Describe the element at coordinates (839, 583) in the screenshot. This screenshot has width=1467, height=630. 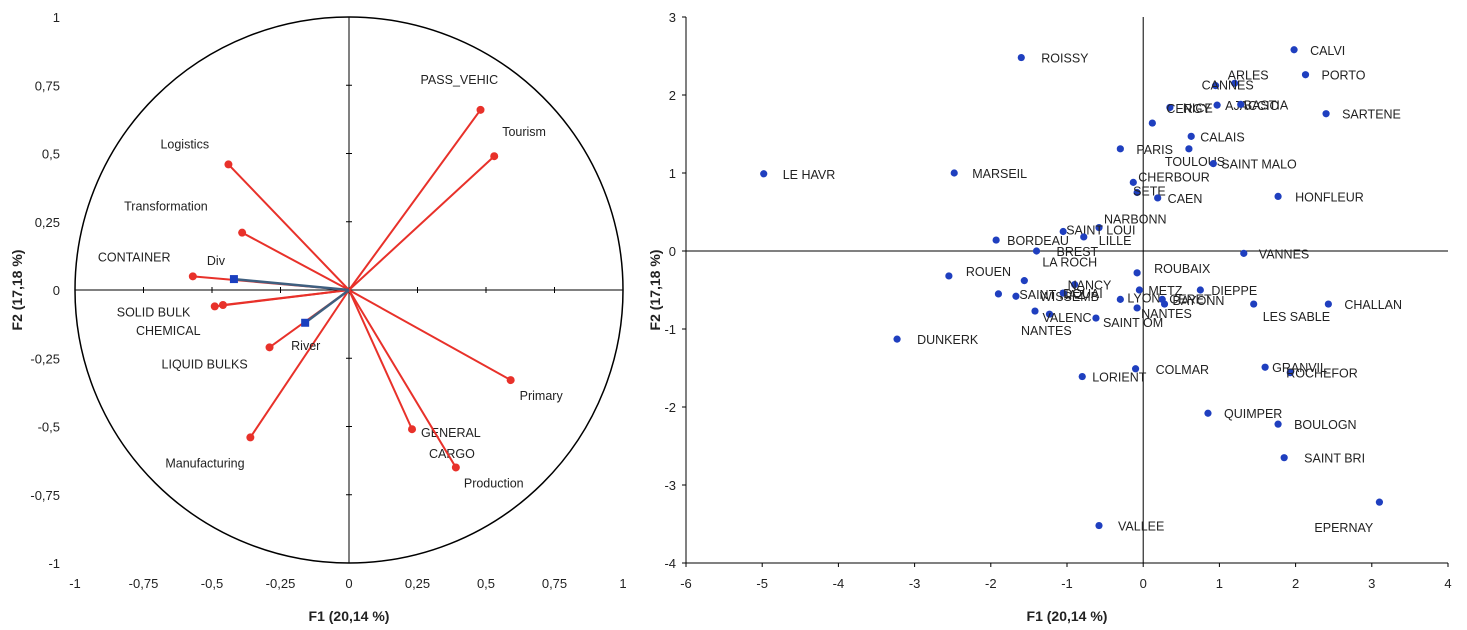
I see `x-tick-label: -4` at that location.